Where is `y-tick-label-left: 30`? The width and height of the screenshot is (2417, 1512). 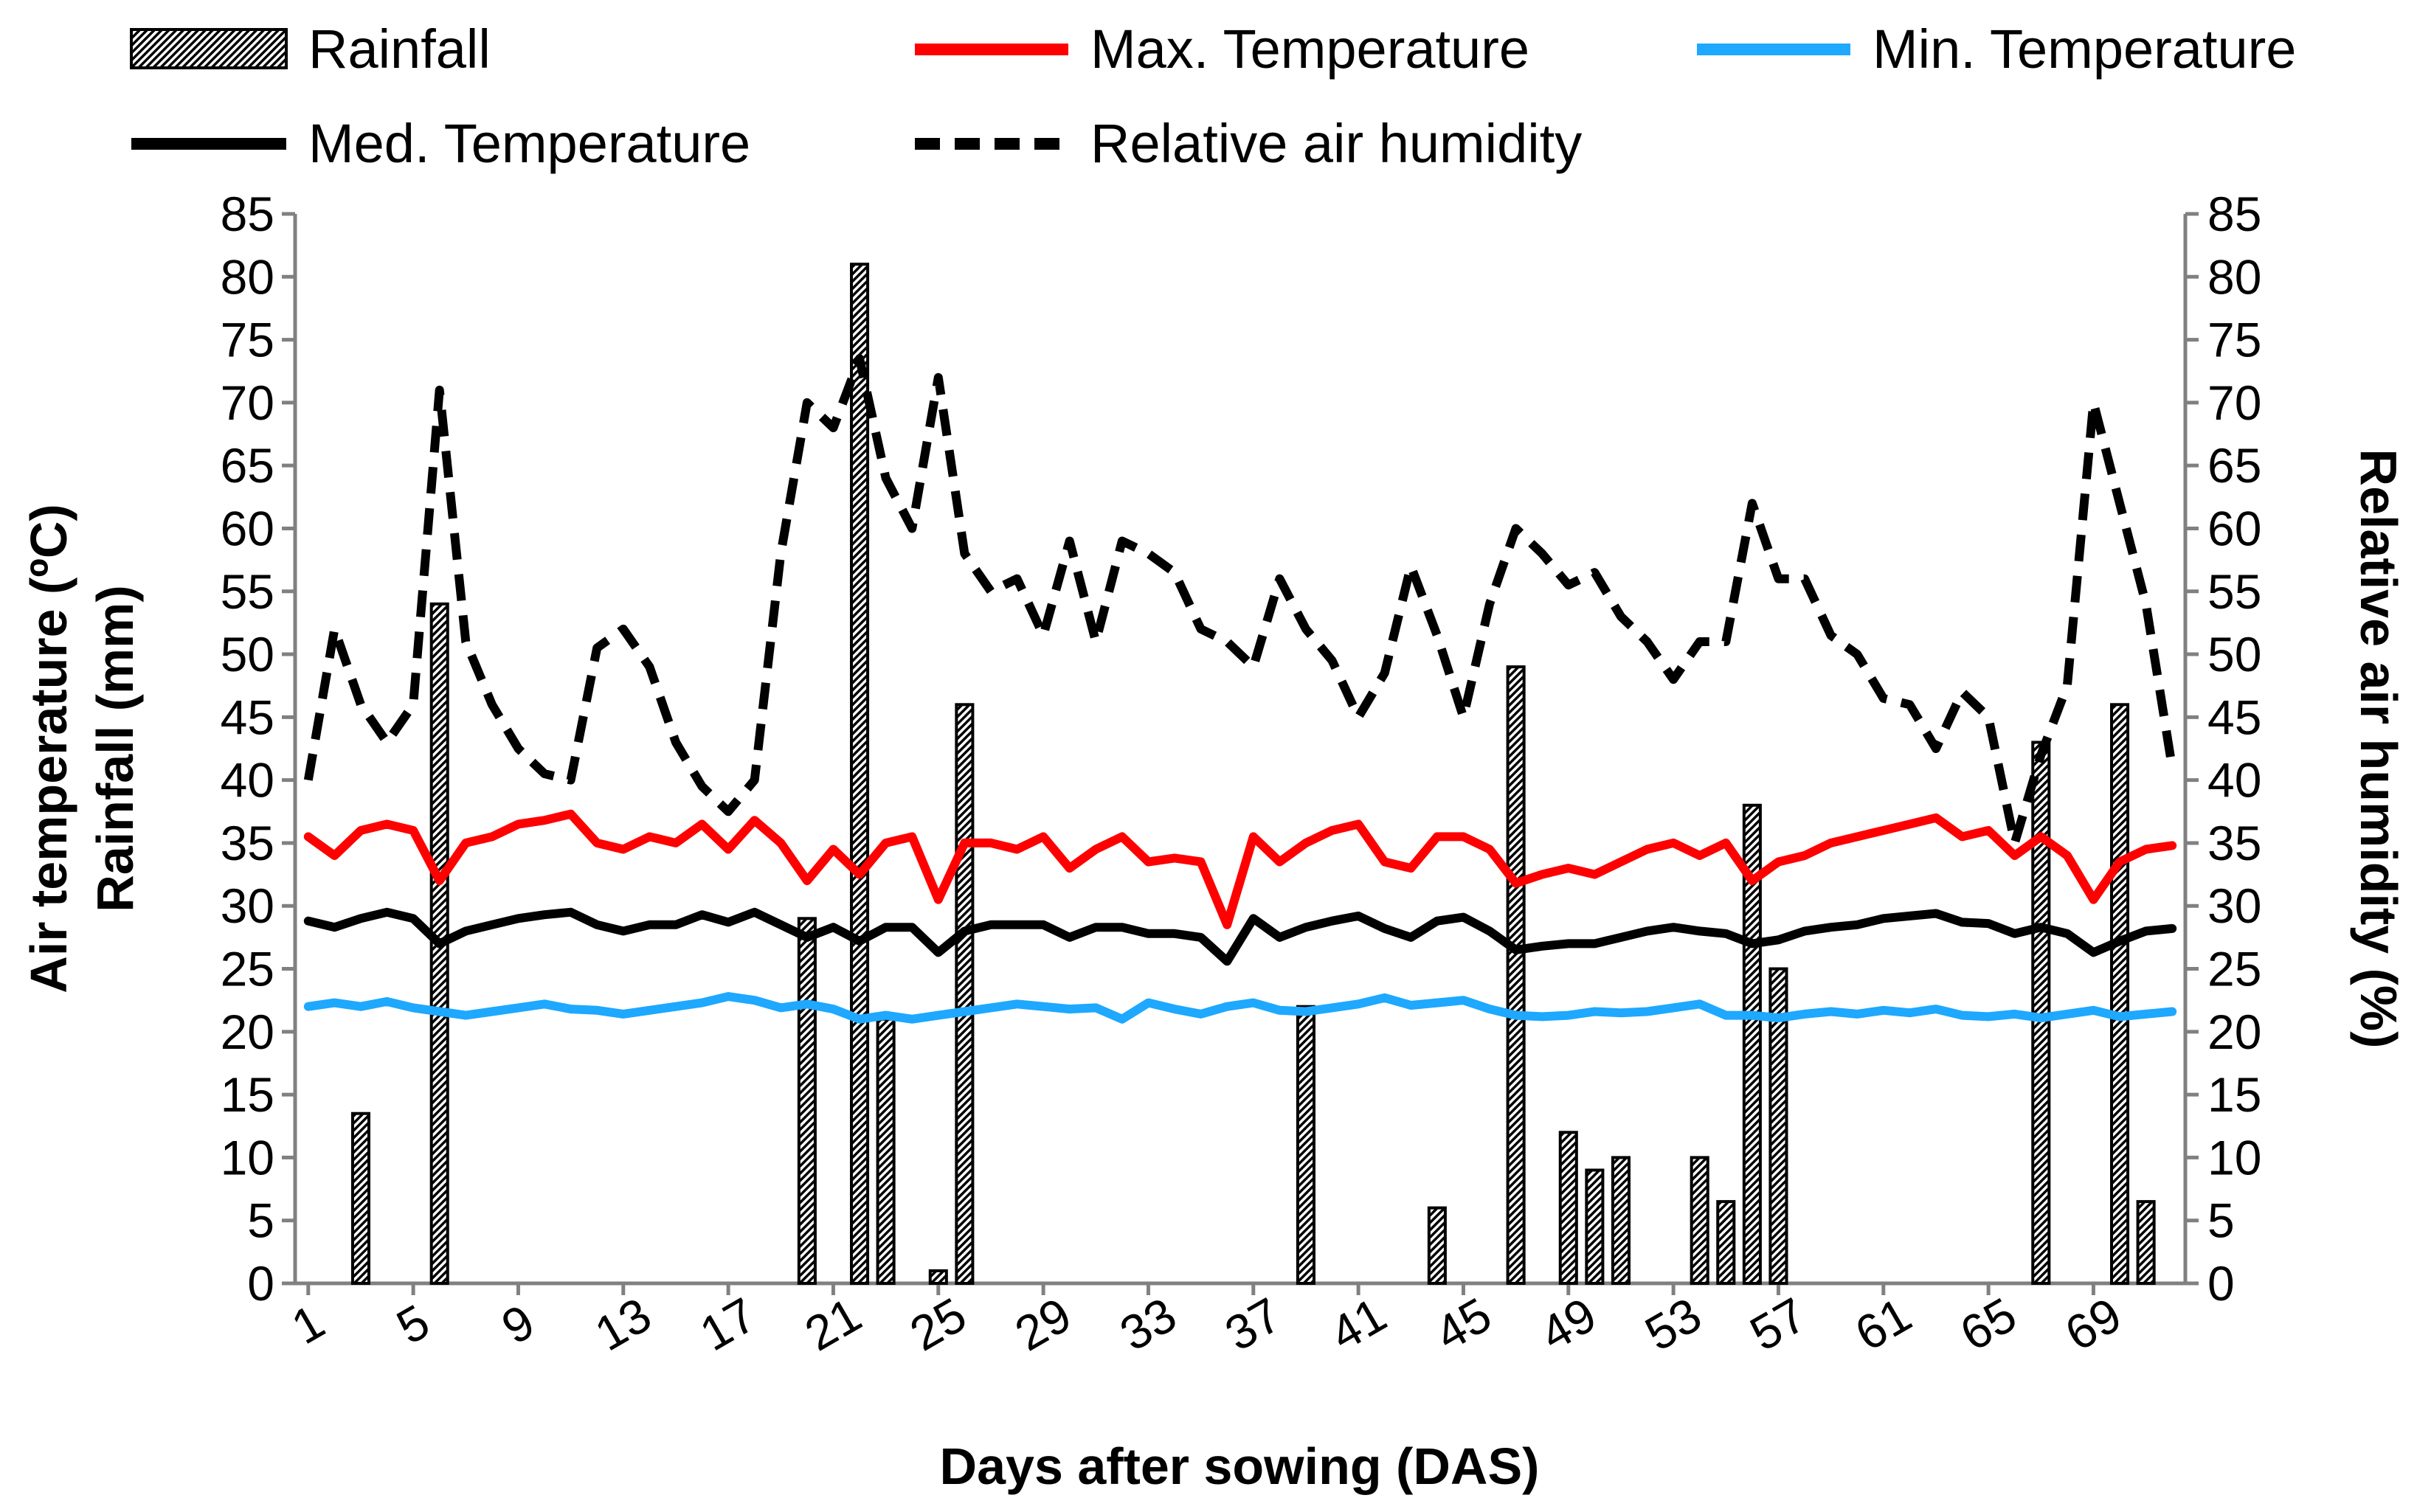
y-tick-label-left: 30 is located at coordinates (247, 905).